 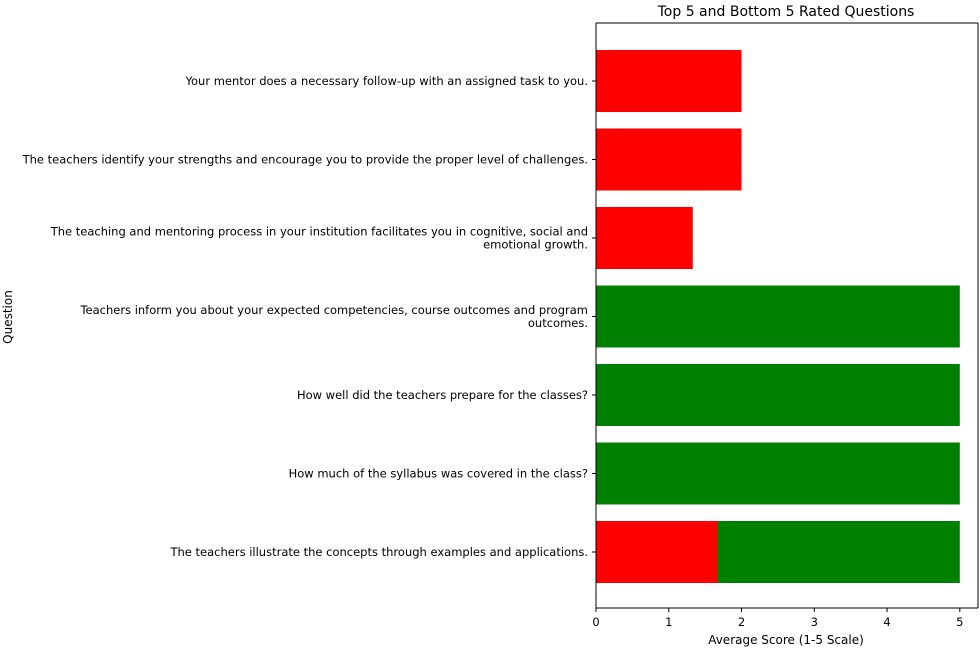 What do you see at coordinates (959, 622) in the screenshot?
I see `x-tick-label: 5` at bounding box center [959, 622].